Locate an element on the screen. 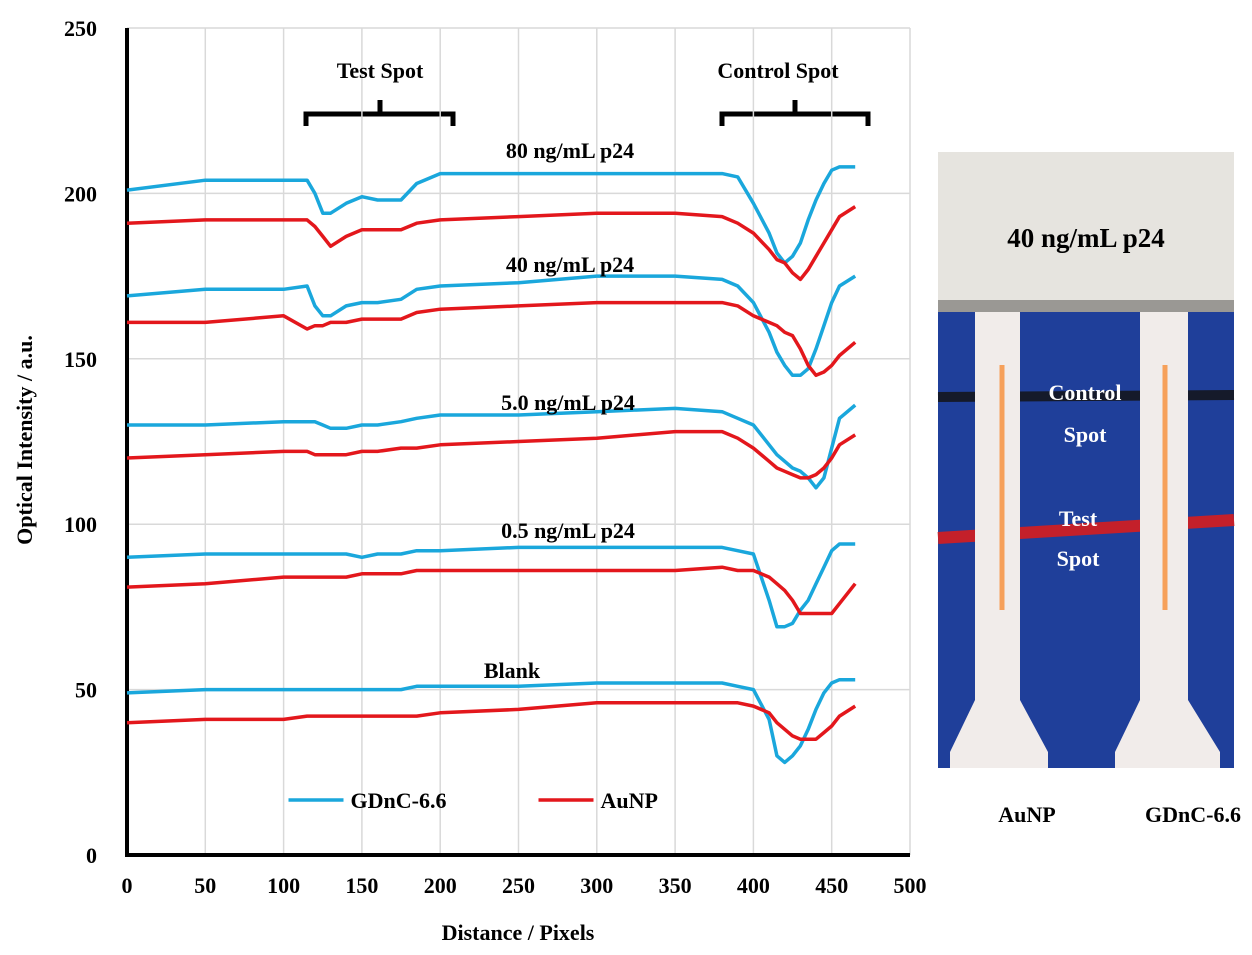 This screenshot has height=955, width=1252. photo-label: Control is located at coordinates (1085, 392).